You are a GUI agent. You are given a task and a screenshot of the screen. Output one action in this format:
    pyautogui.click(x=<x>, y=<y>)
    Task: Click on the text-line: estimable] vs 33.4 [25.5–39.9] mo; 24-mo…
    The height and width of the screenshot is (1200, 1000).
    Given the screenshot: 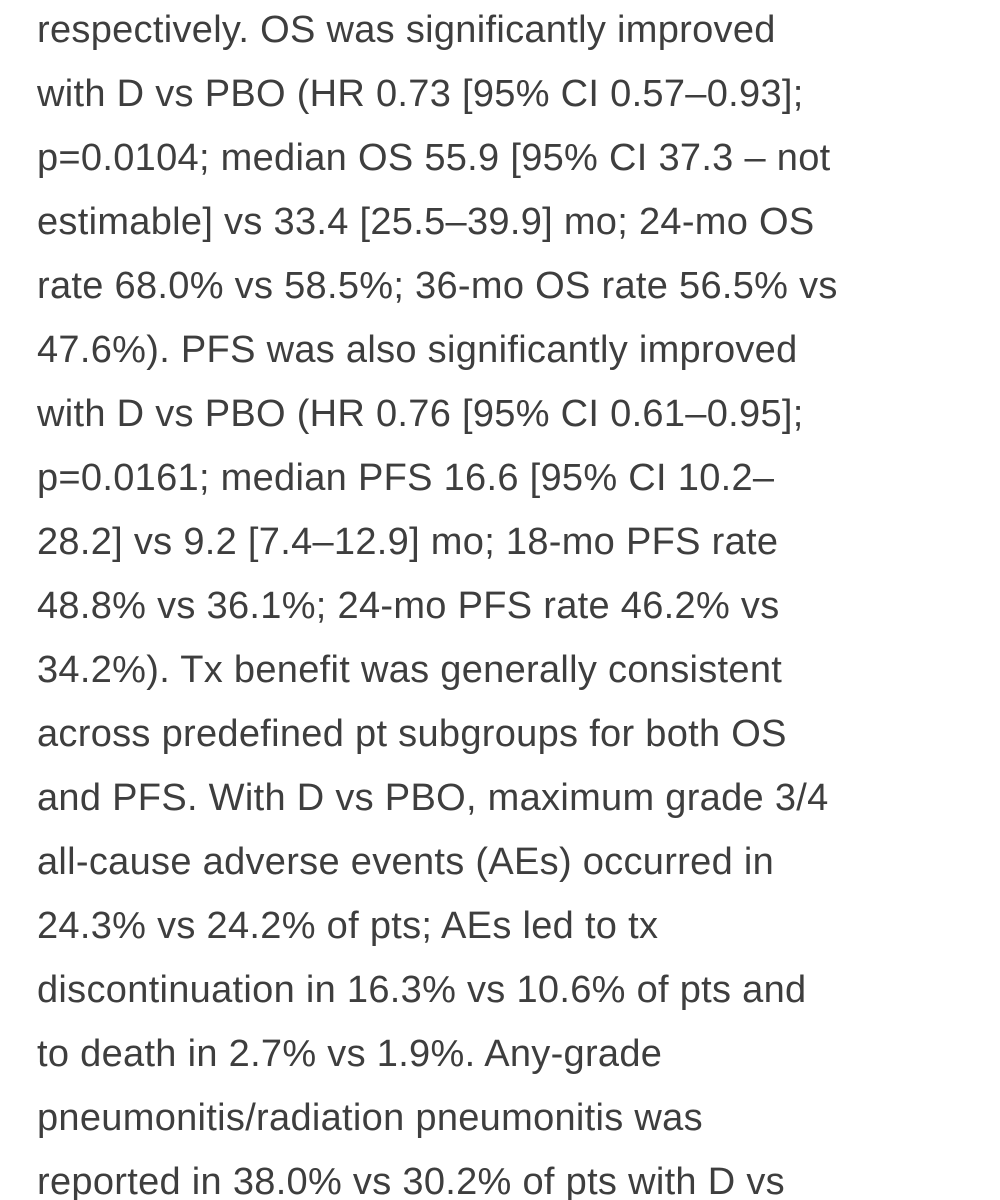 What is the action you would take?
    pyautogui.click(x=426, y=222)
    